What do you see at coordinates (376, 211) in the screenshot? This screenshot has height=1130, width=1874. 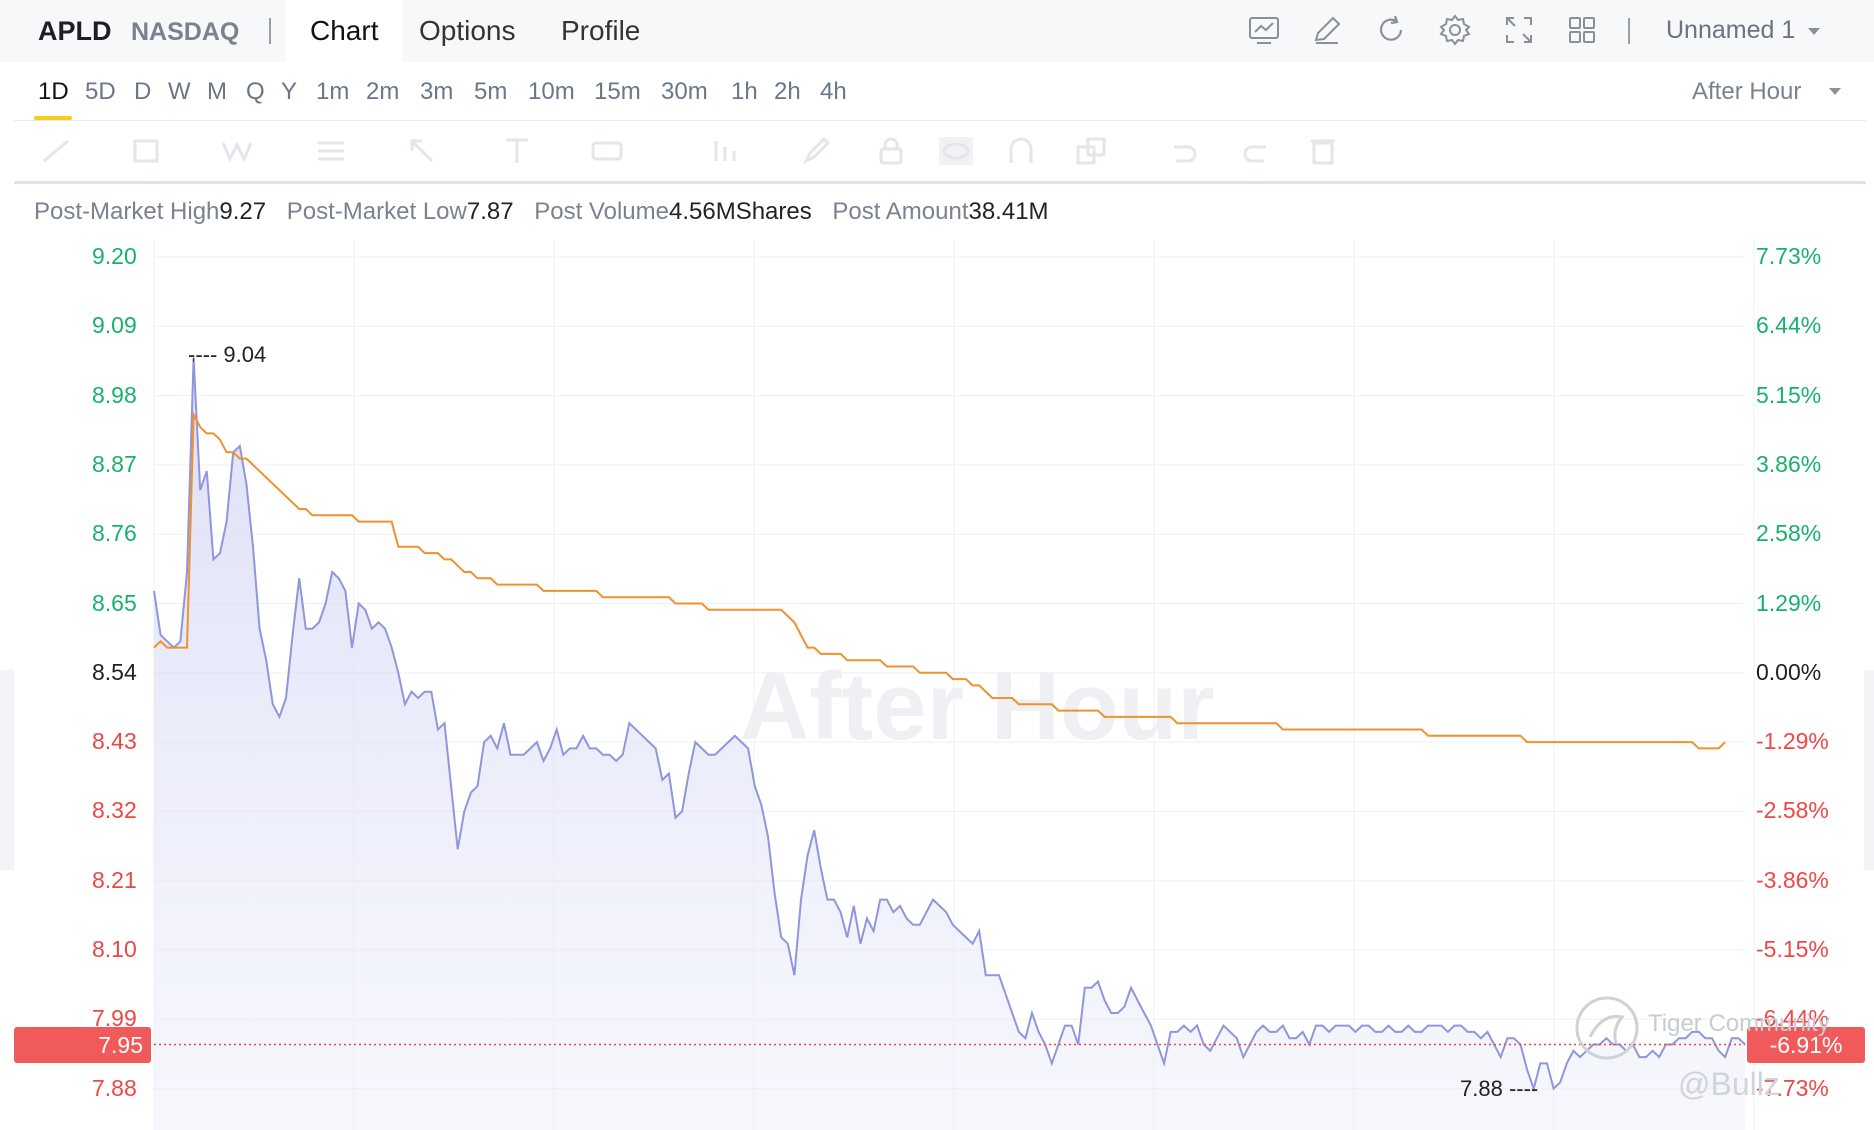 I see `low-label: Post-Market Low` at bounding box center [376, 211].